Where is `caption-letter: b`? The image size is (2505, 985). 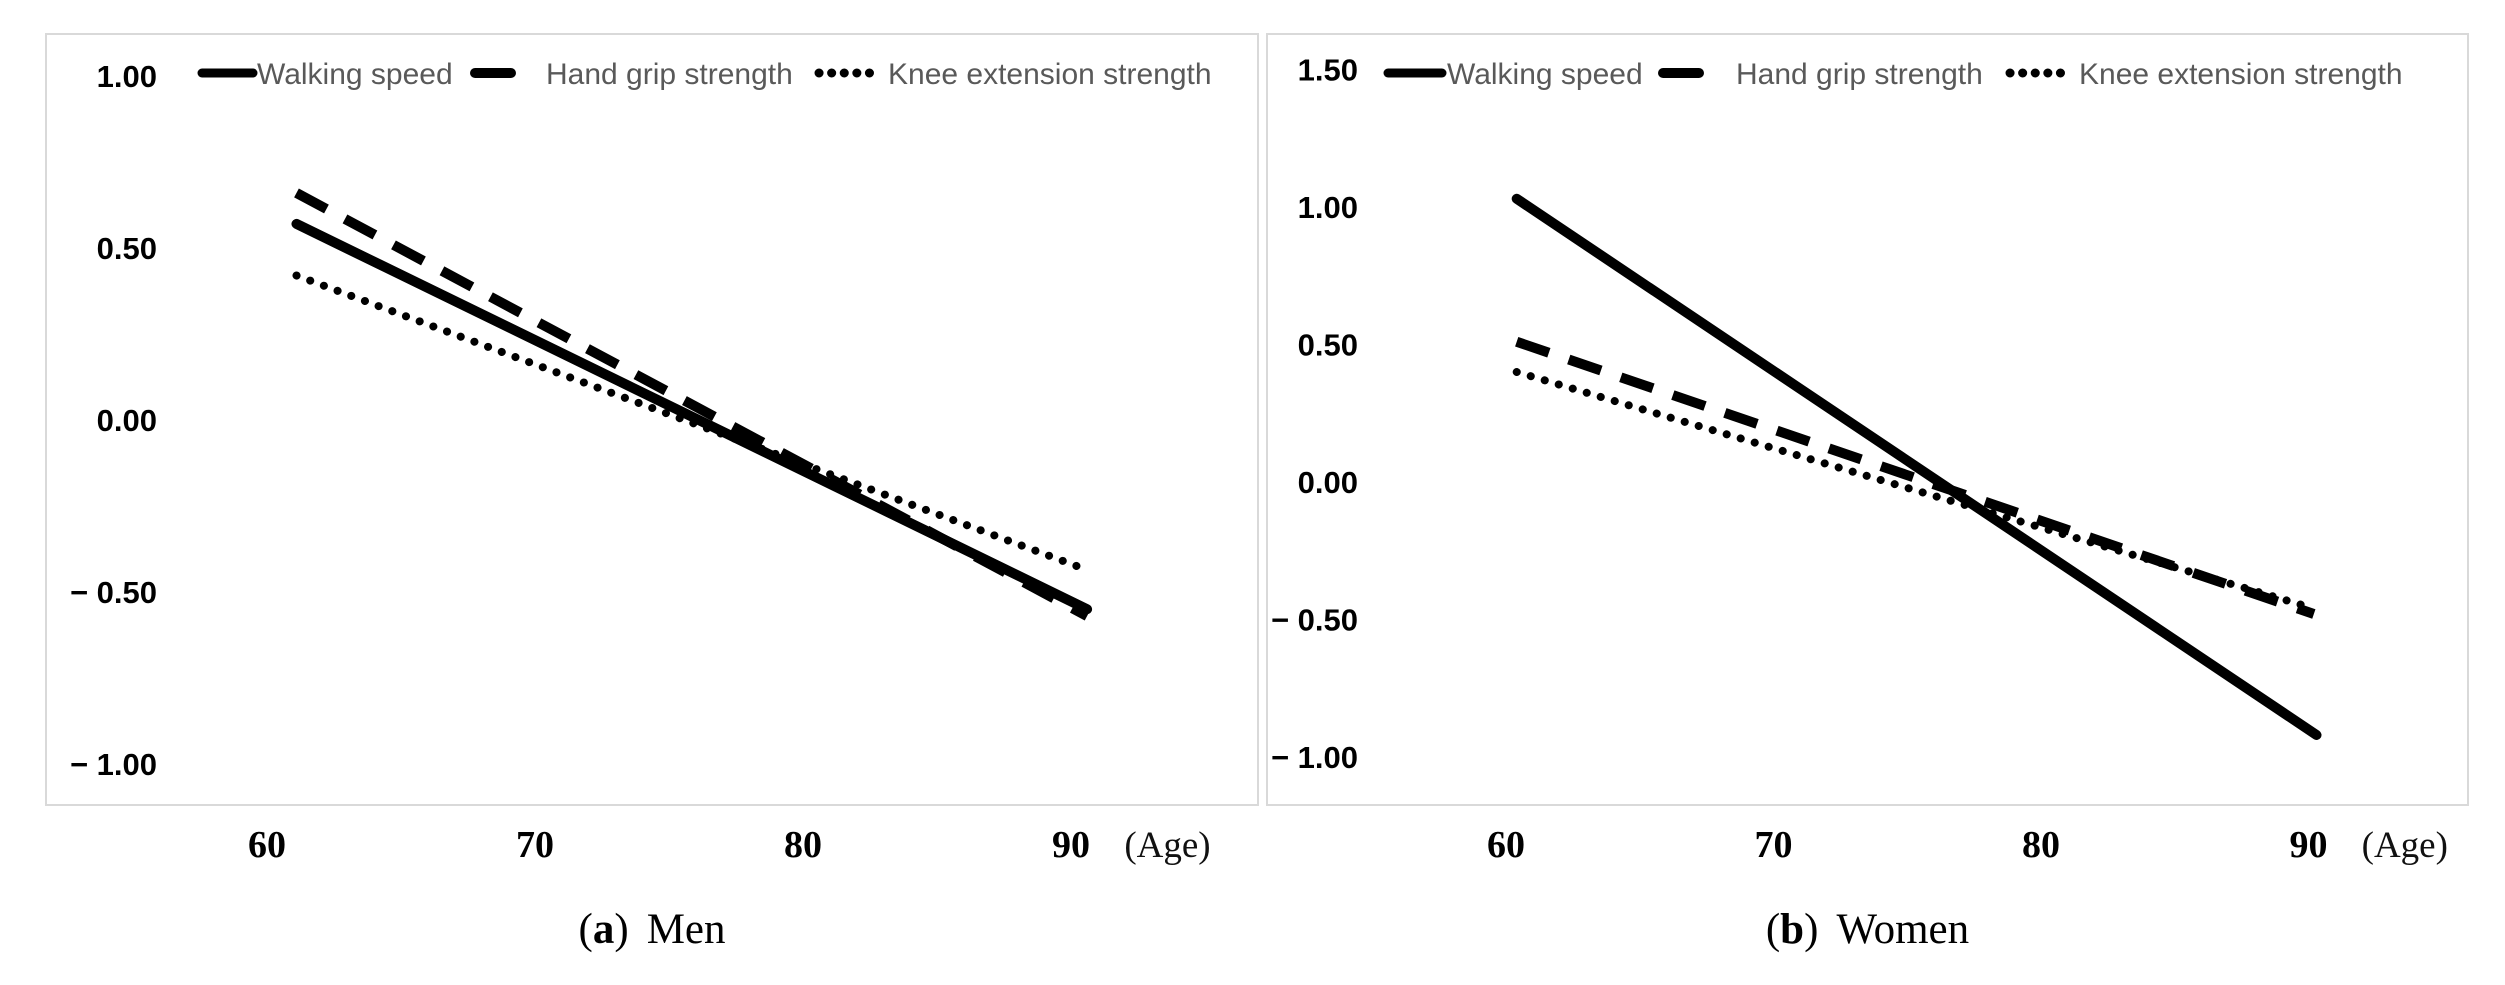 caption-letter: b is located at coordinates (1792, 929).